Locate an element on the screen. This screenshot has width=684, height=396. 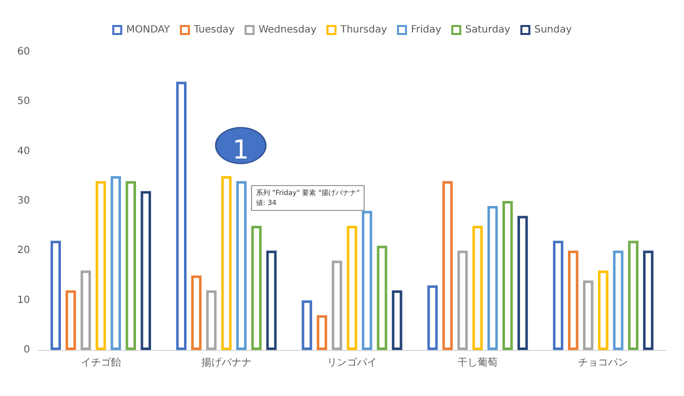
legend-label: Friday is located at coordinates (426, 30).